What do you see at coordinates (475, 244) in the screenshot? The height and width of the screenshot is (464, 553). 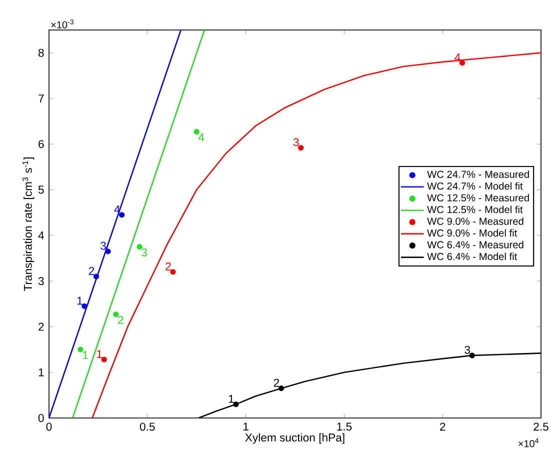 I see `legend-label: WC 6.4% - Measured` at bounding box center [475, 244].